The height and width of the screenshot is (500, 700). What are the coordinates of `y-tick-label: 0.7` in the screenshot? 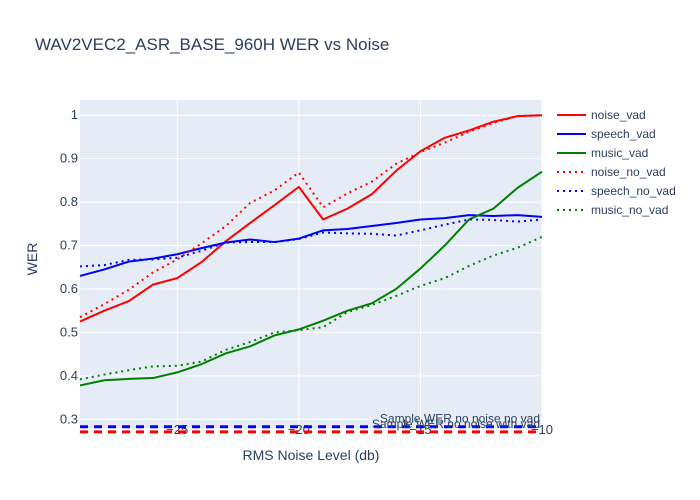 It's located at (69, 245).